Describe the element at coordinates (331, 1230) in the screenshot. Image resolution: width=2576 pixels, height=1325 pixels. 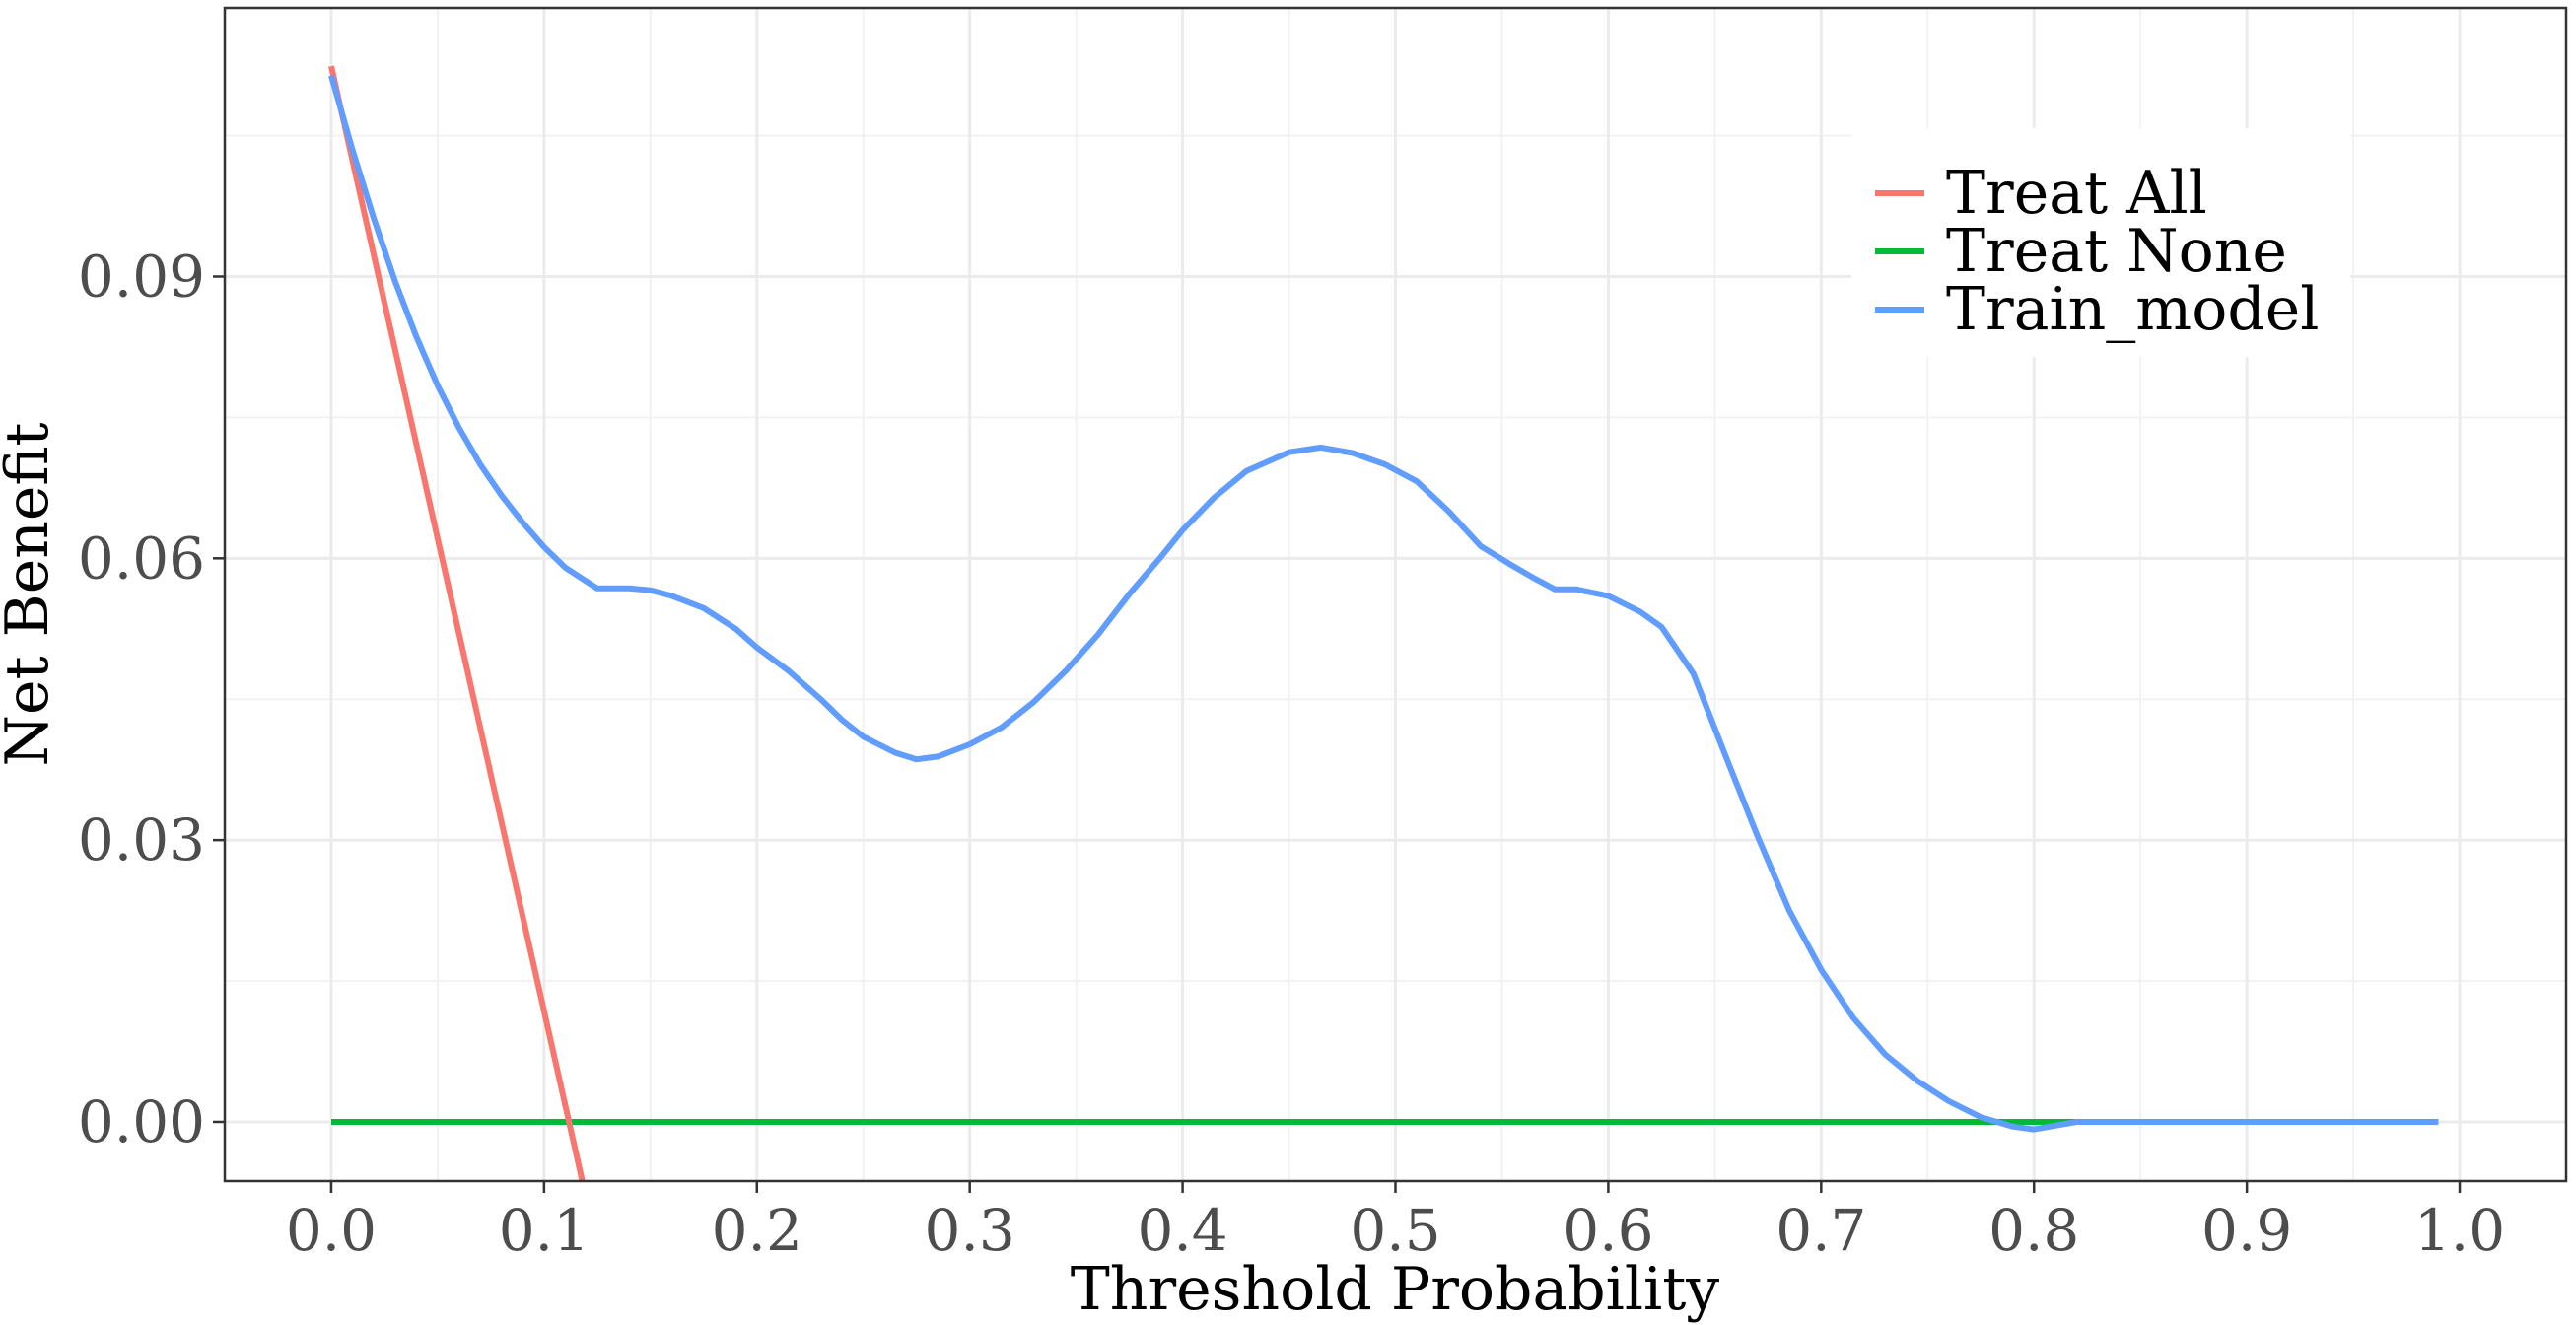
I see `x-tick-label: 0.0` at that location.